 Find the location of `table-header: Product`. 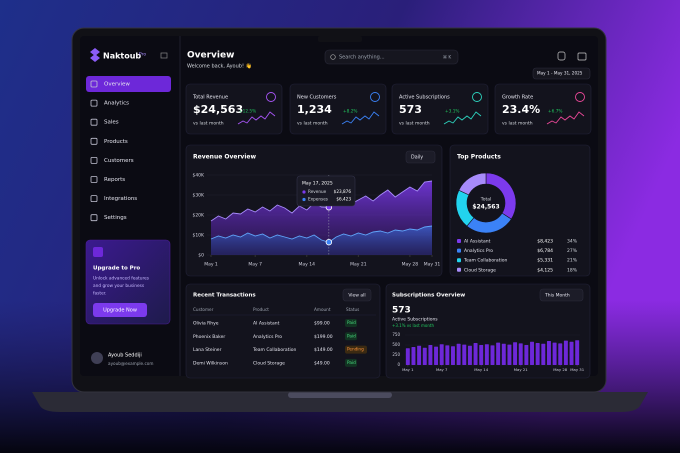

table-header: Product is located at coordinates (261, 309).